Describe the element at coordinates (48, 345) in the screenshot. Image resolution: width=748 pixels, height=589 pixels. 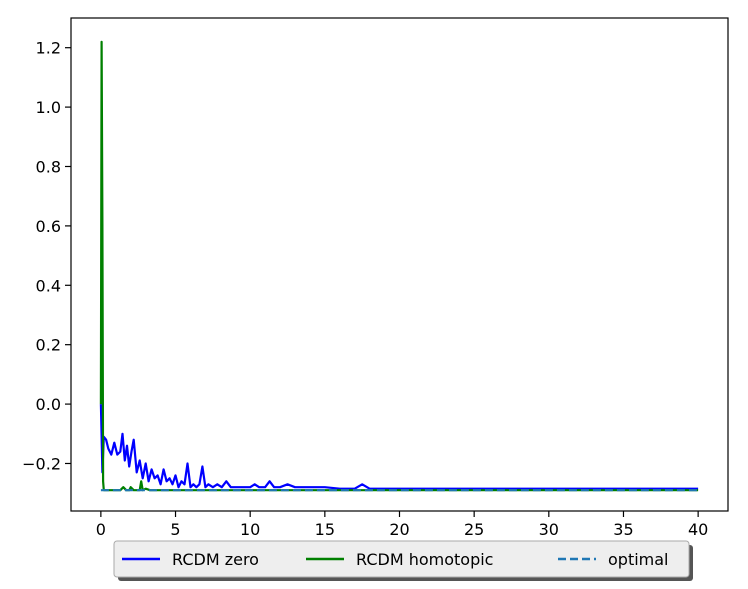
I see `y-tick-label: 0.2` at that location.